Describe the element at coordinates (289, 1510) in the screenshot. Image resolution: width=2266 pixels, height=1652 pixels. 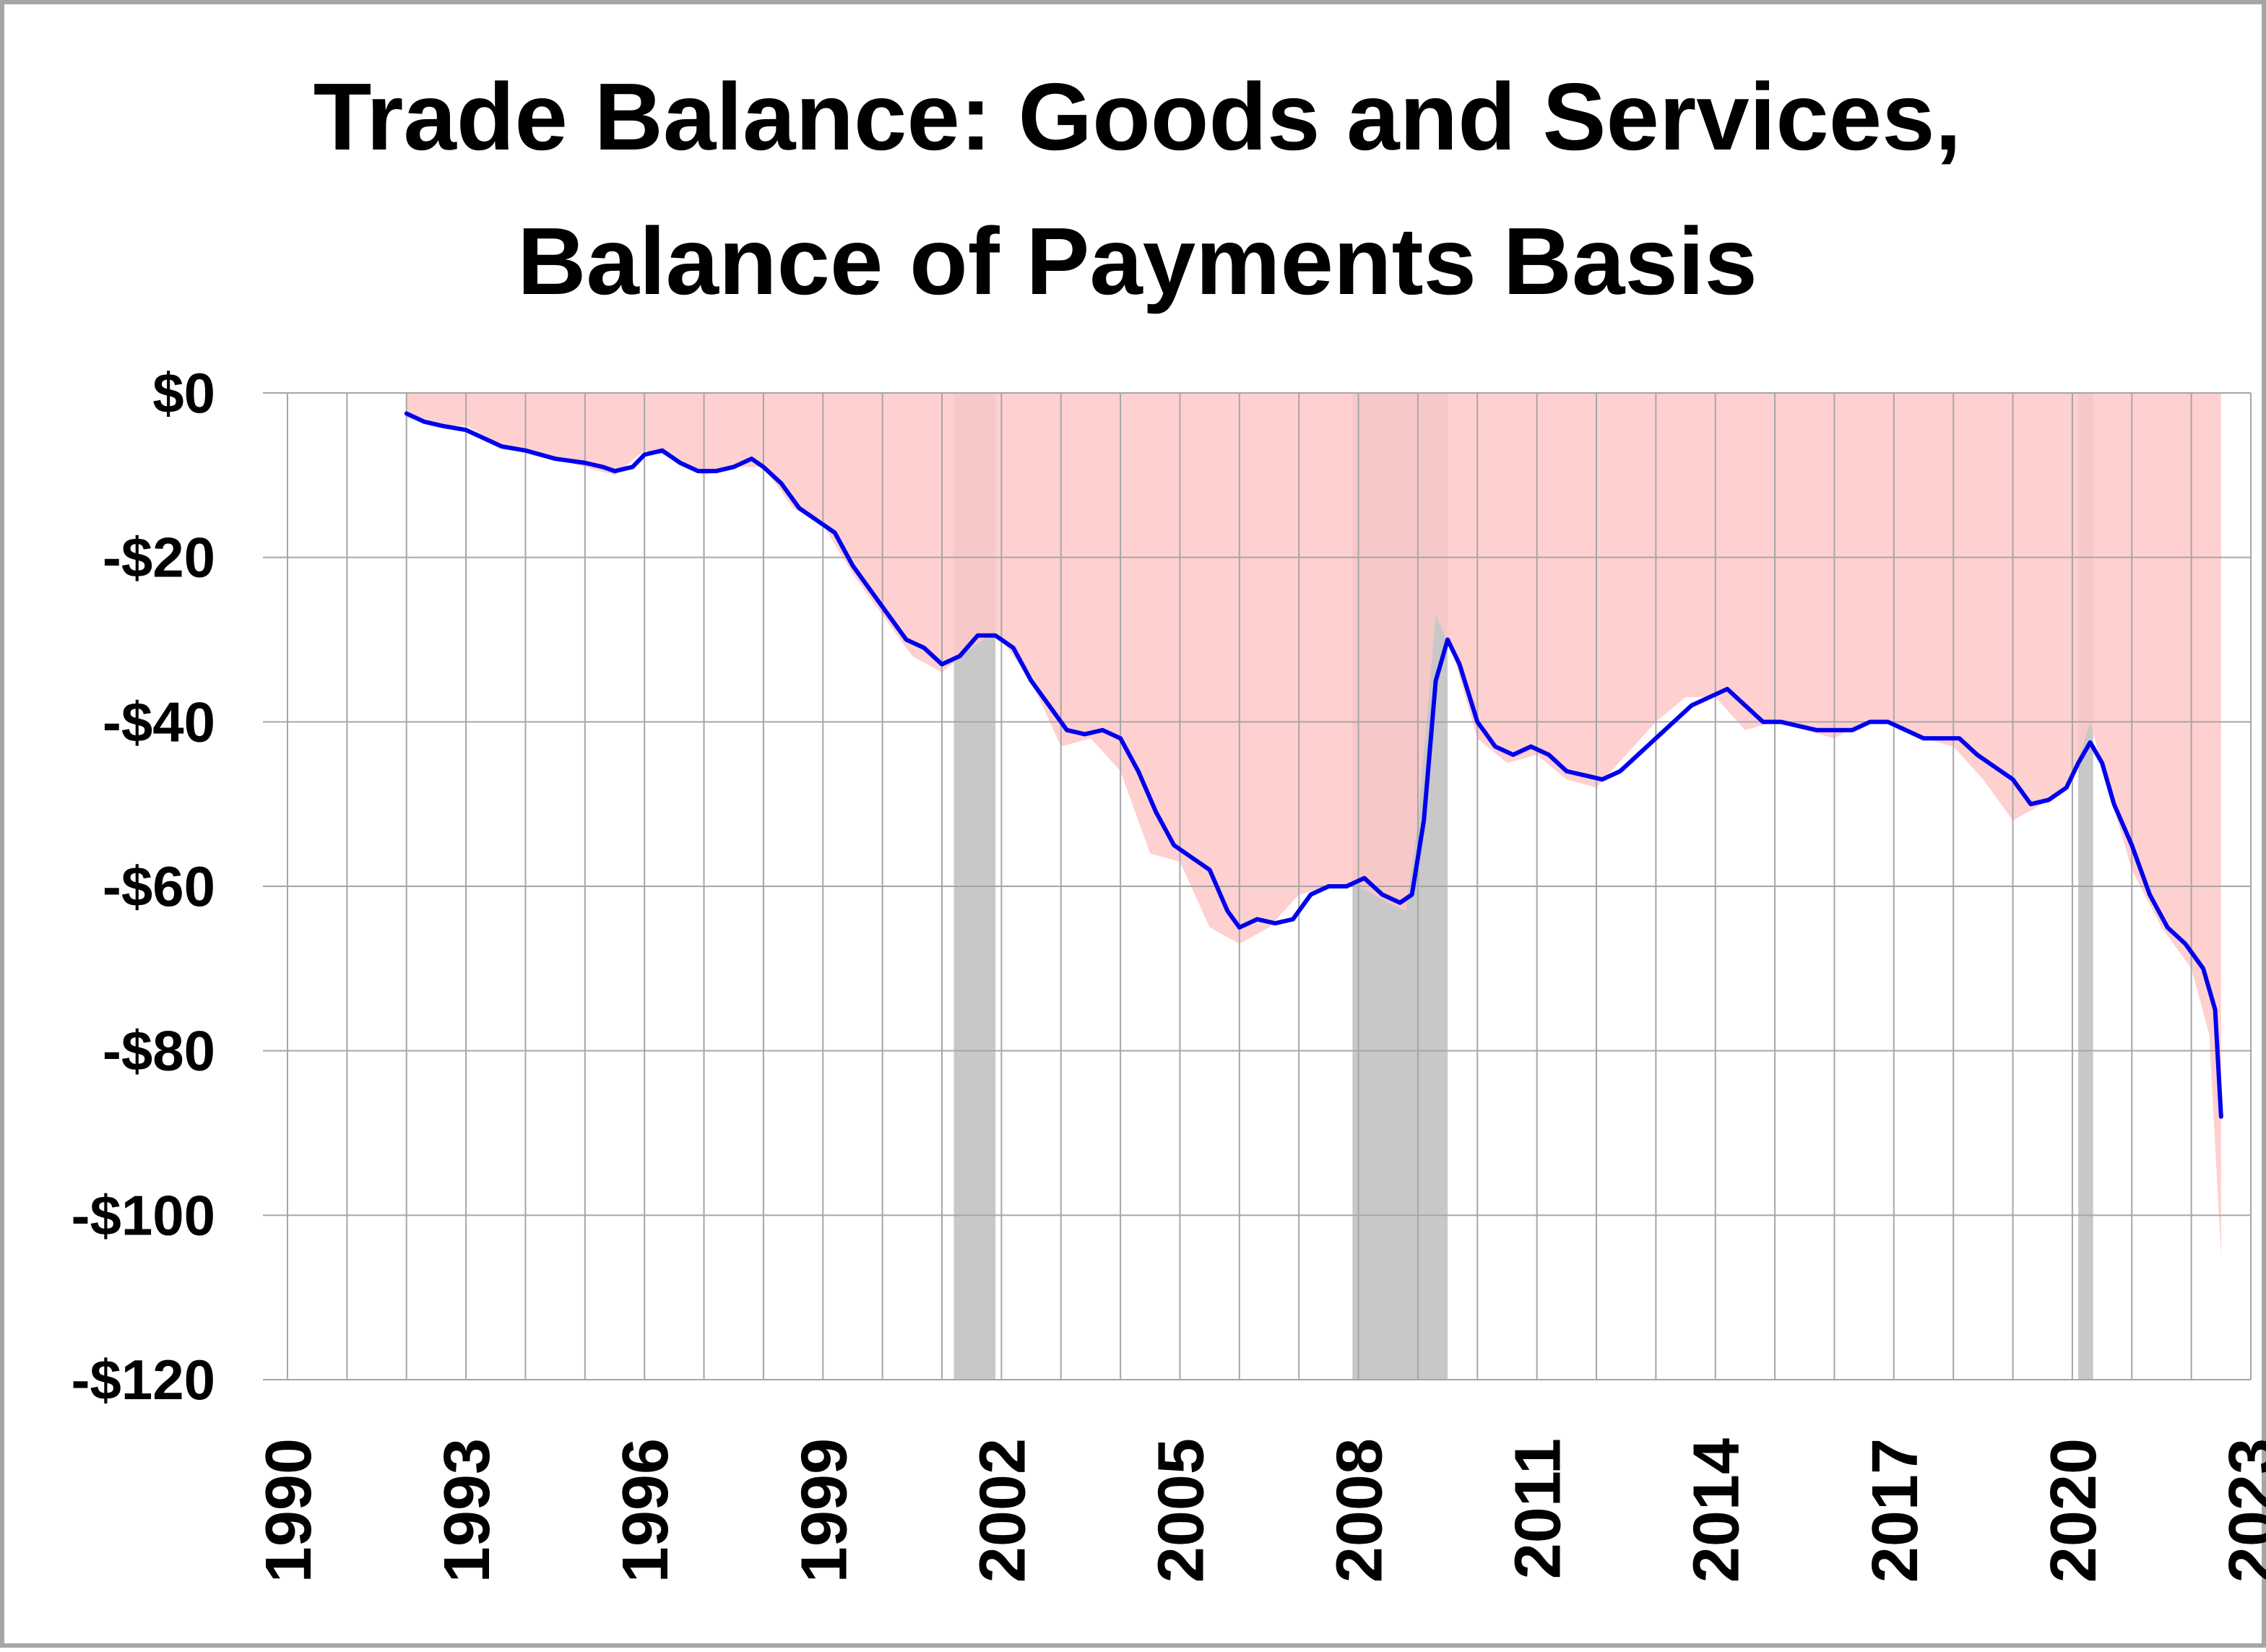
I see `x-tick-label: 1990` at that location.